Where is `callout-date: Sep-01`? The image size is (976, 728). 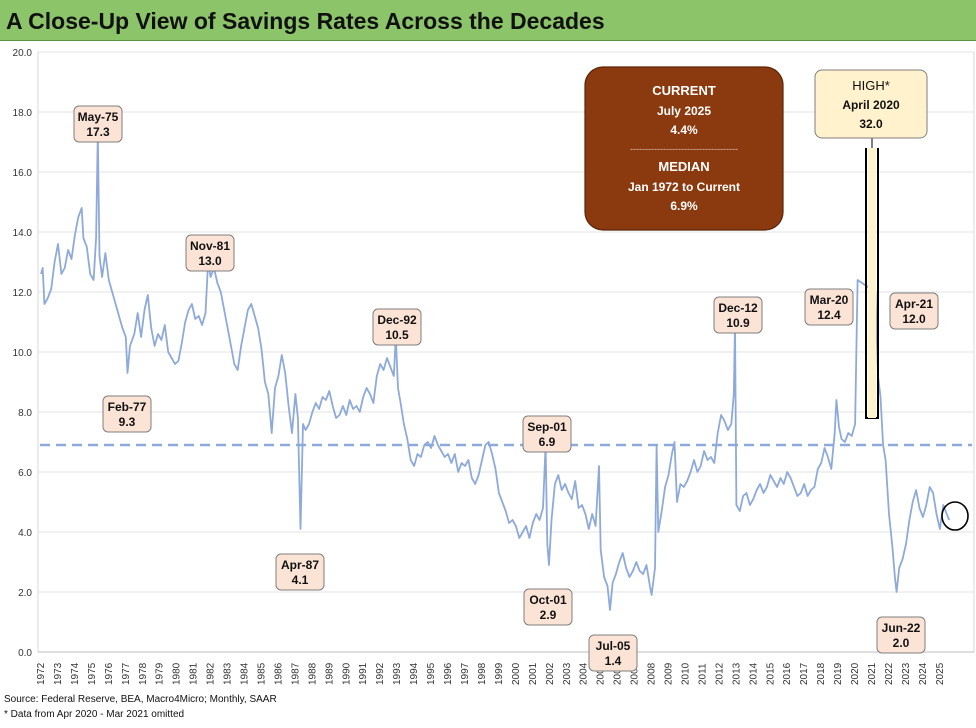
callout-date: Sep-01 is located at coordinates (547, 427).